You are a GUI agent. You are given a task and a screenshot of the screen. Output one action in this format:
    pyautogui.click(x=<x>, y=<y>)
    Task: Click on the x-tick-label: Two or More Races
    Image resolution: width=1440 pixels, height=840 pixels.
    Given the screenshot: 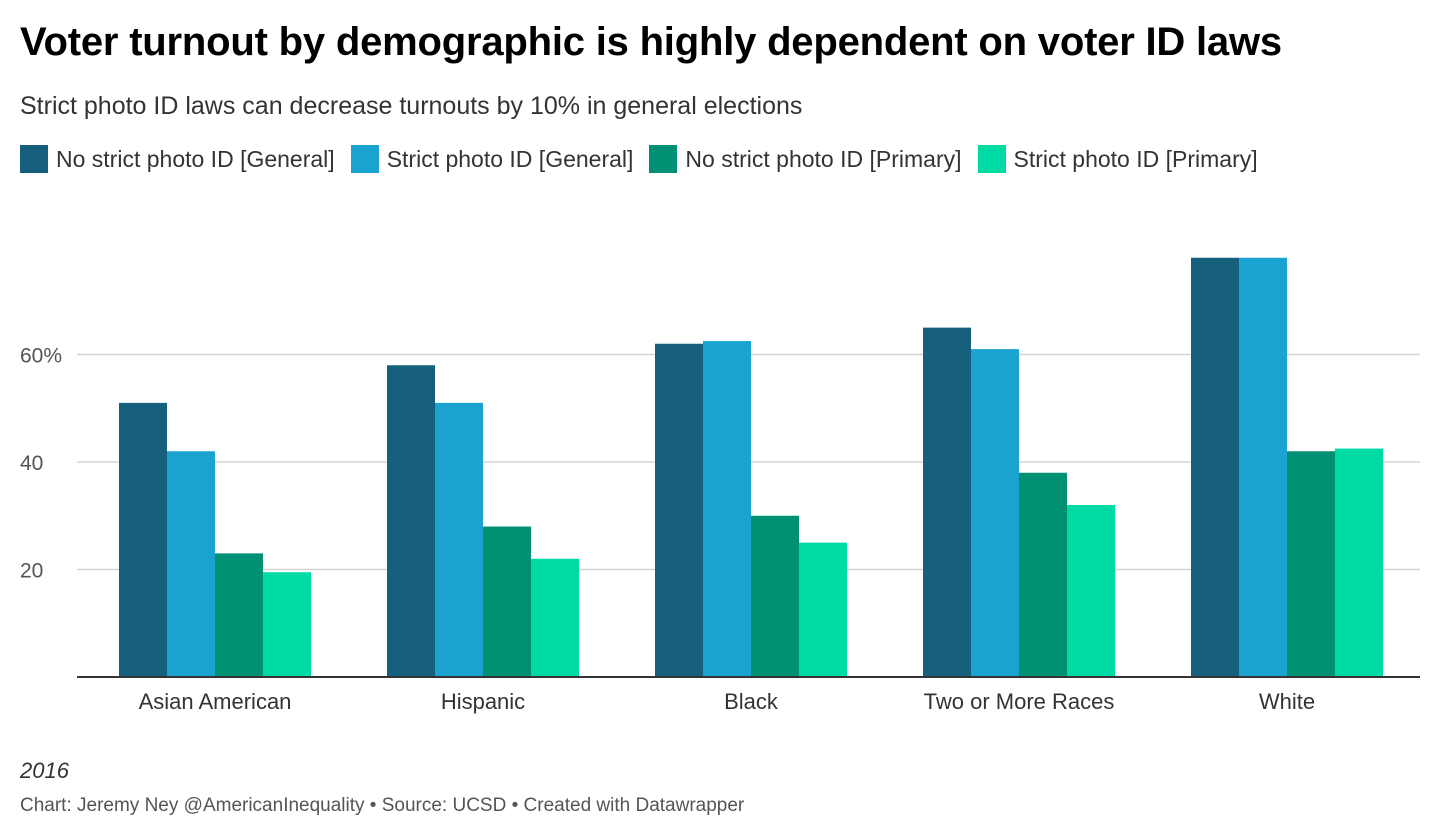 What is the action you would take?
    pyautogui.click(x=1019, y=701)
    